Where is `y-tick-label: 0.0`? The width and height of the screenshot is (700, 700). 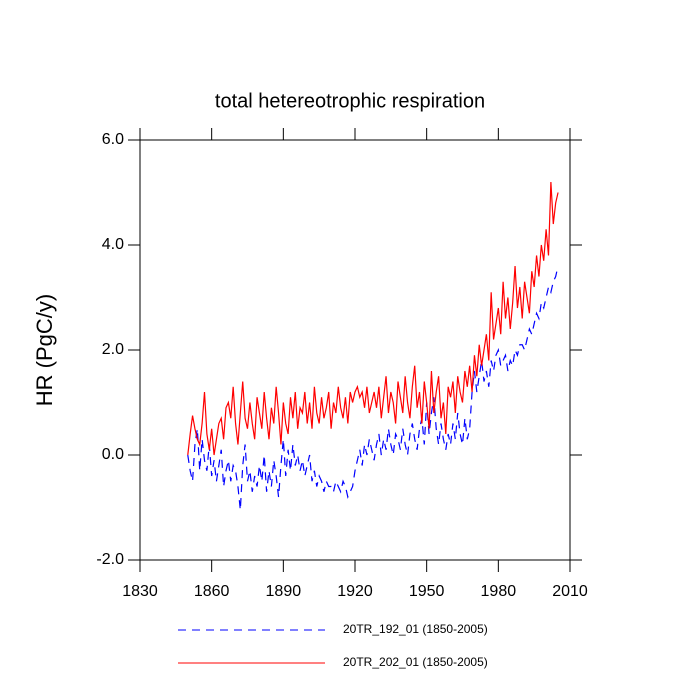
y-tick-label: 0.0 is located at coordinates (113, 454).